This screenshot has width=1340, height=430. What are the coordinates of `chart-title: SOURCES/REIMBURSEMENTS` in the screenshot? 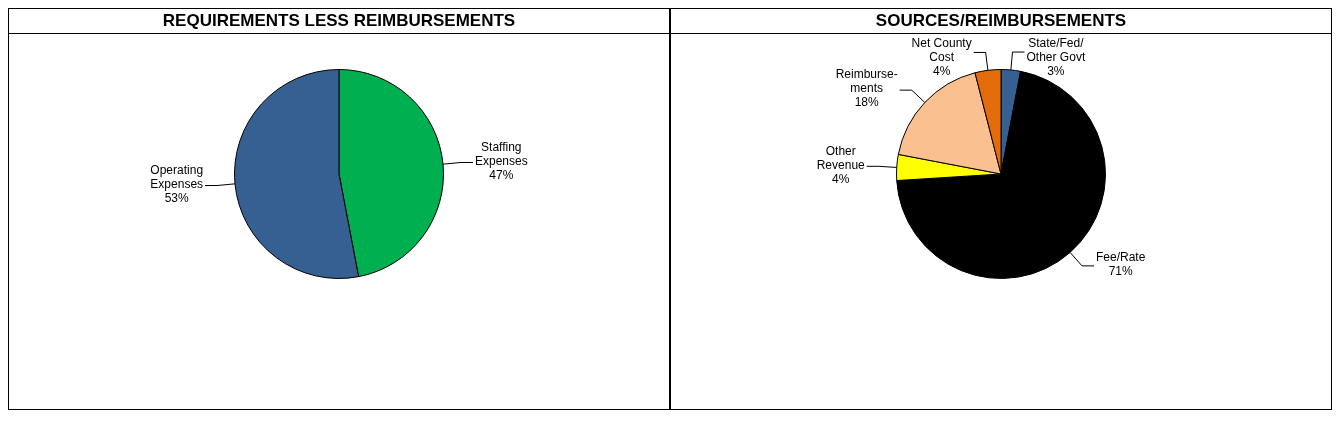 It's located at (1001, 21).